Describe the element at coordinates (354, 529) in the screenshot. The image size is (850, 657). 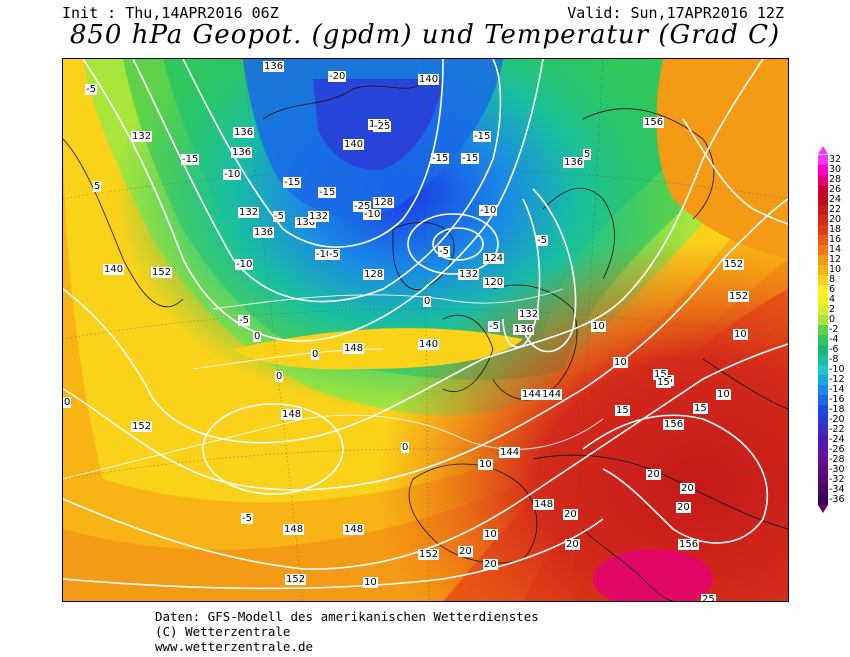
I see `geopotential-label: 148` at that location.